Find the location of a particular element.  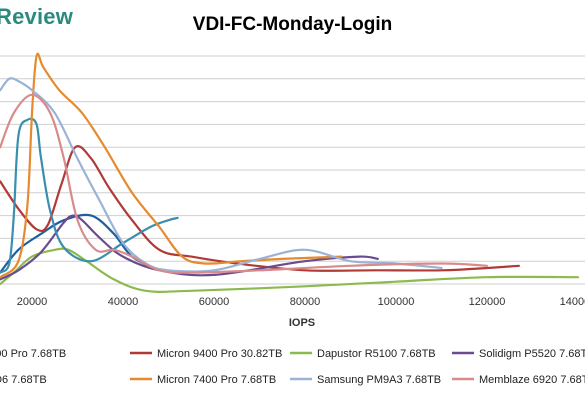

legend-label: Samsung PM9A3 7.68TB is located at coordinates (379, 380).